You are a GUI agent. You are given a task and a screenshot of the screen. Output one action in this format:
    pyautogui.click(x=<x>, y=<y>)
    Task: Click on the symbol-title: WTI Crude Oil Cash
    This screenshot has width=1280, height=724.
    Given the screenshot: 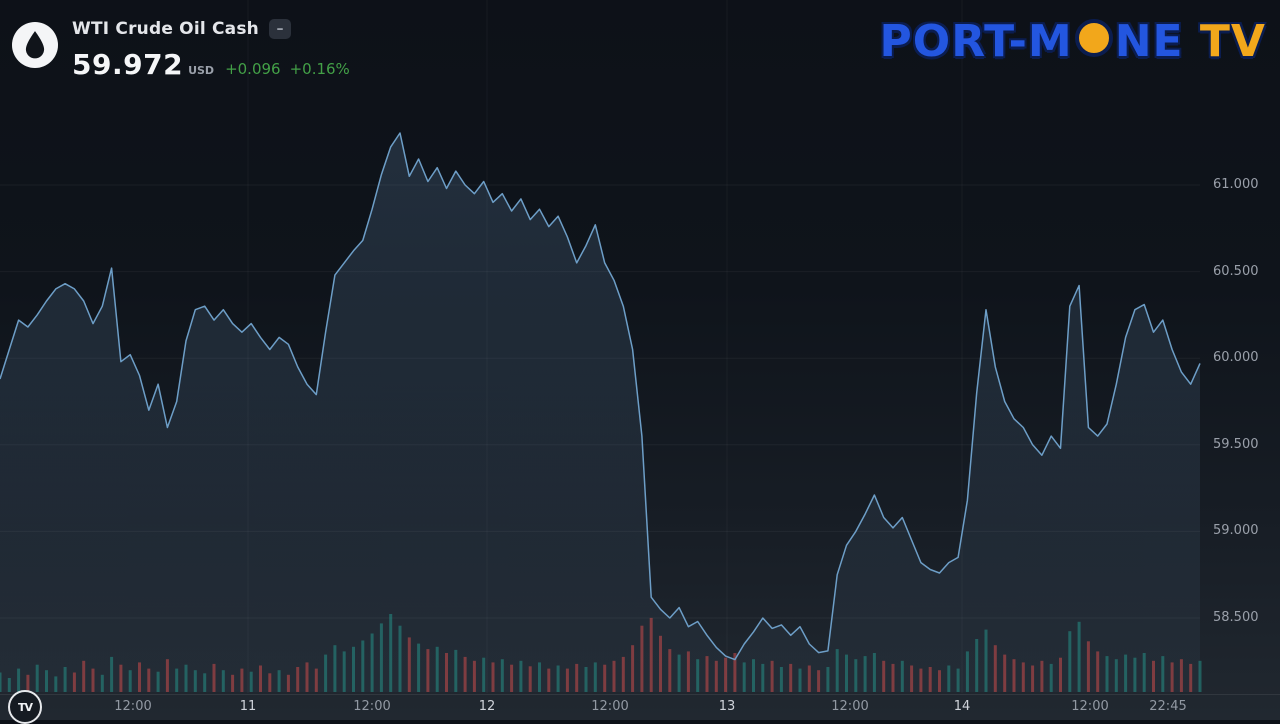 What is the action you would take?
    pyautogui.click(x=165, y=29)
    